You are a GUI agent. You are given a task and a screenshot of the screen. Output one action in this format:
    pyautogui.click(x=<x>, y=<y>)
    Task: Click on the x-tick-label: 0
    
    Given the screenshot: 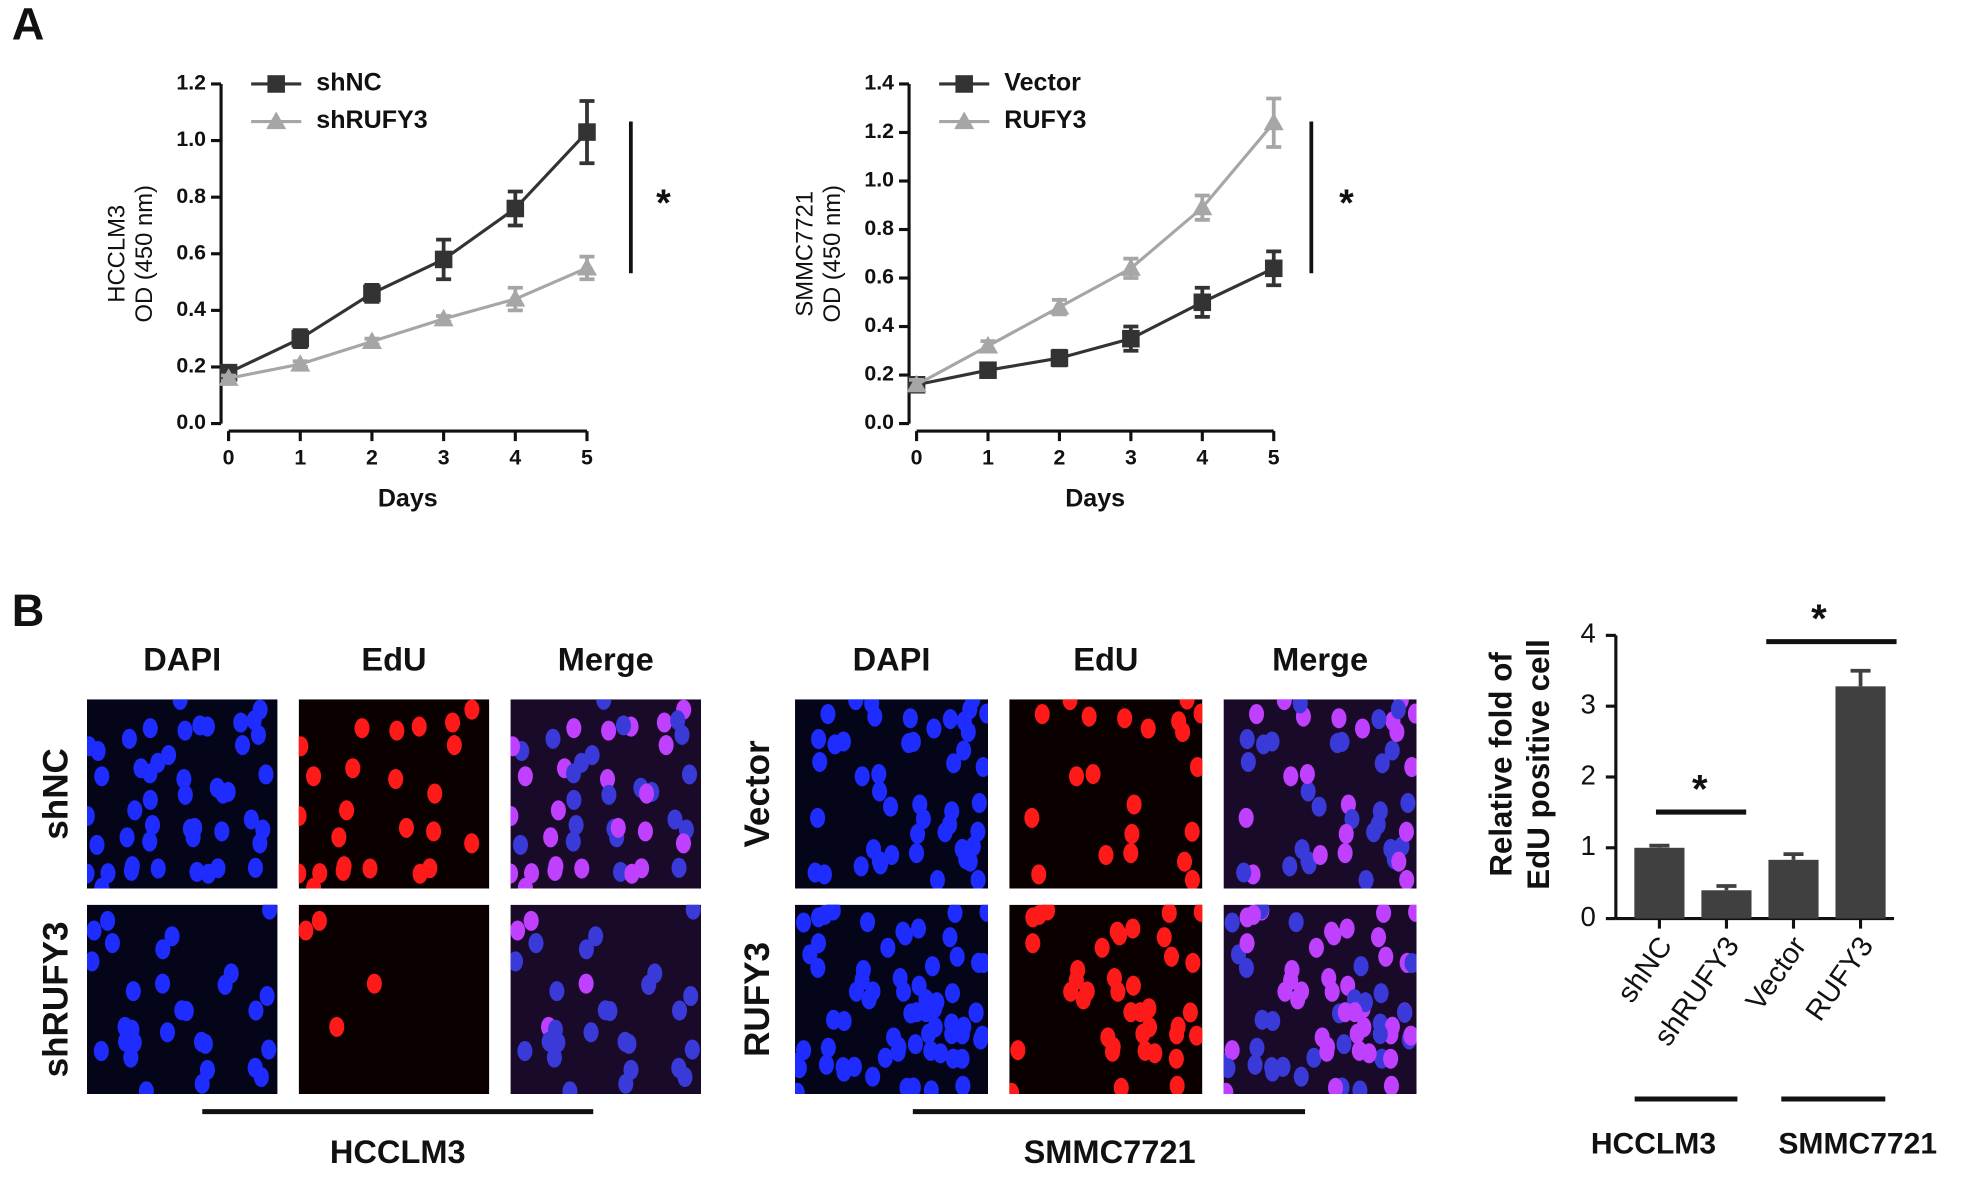 What is the action you would take?
    pyautogui.click(x=229, y=457)
    